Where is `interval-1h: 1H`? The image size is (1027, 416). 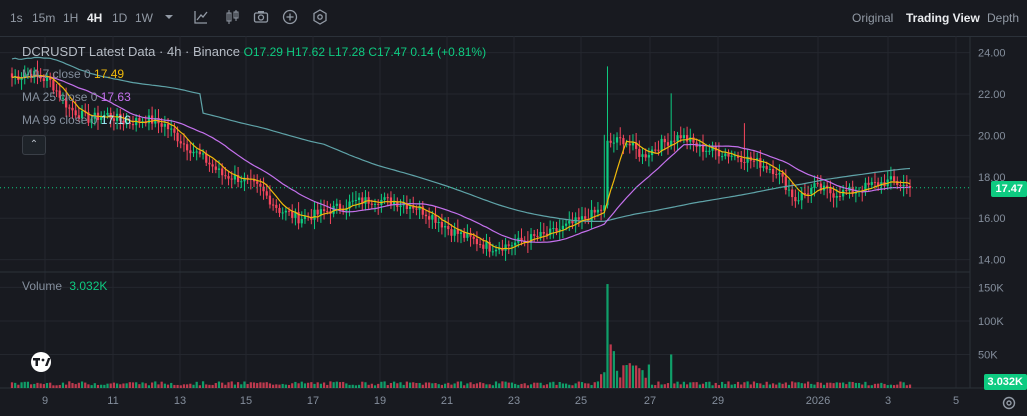 interval-1h: 1H is located at coordinates (71, 18).